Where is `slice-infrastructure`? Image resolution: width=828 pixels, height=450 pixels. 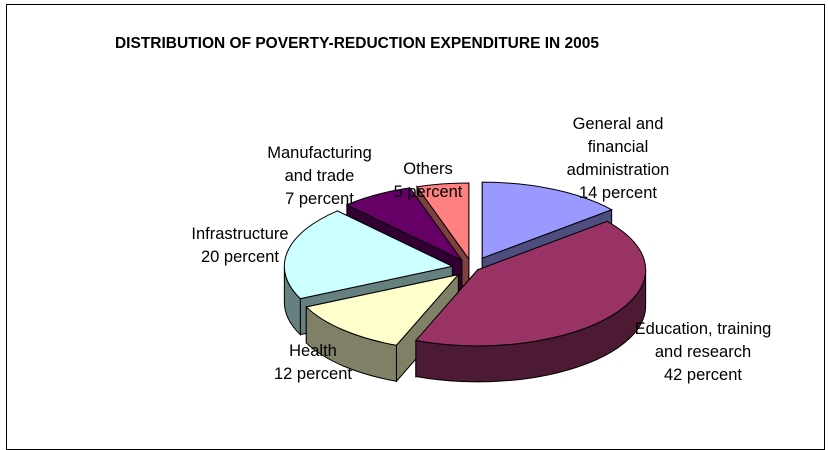
slice-infrastructure is located at coordinates (368, 255).